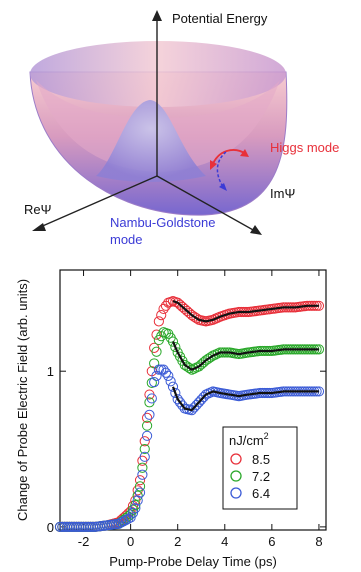  What do you see at coordinates (256, 230) in the screenshot?
I see `im-axis-arrowhead` at bounding box center [256, 230].